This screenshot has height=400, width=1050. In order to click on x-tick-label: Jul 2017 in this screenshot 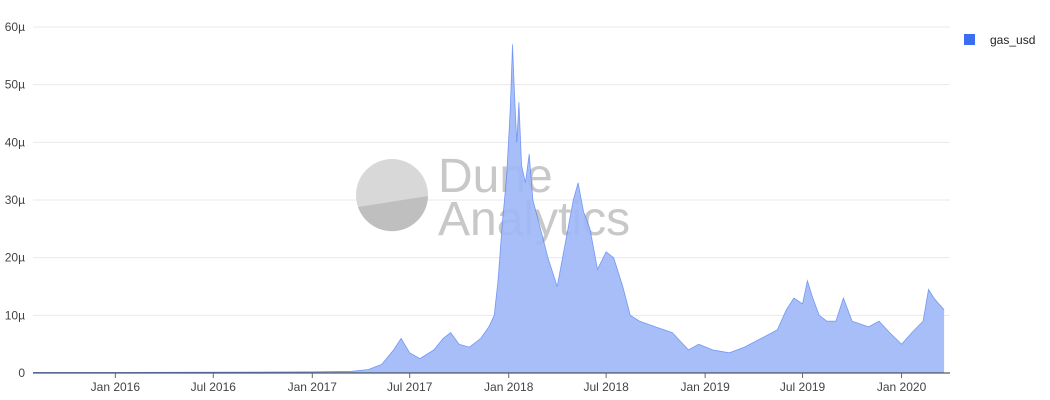, I will do `click(410, 387)`.